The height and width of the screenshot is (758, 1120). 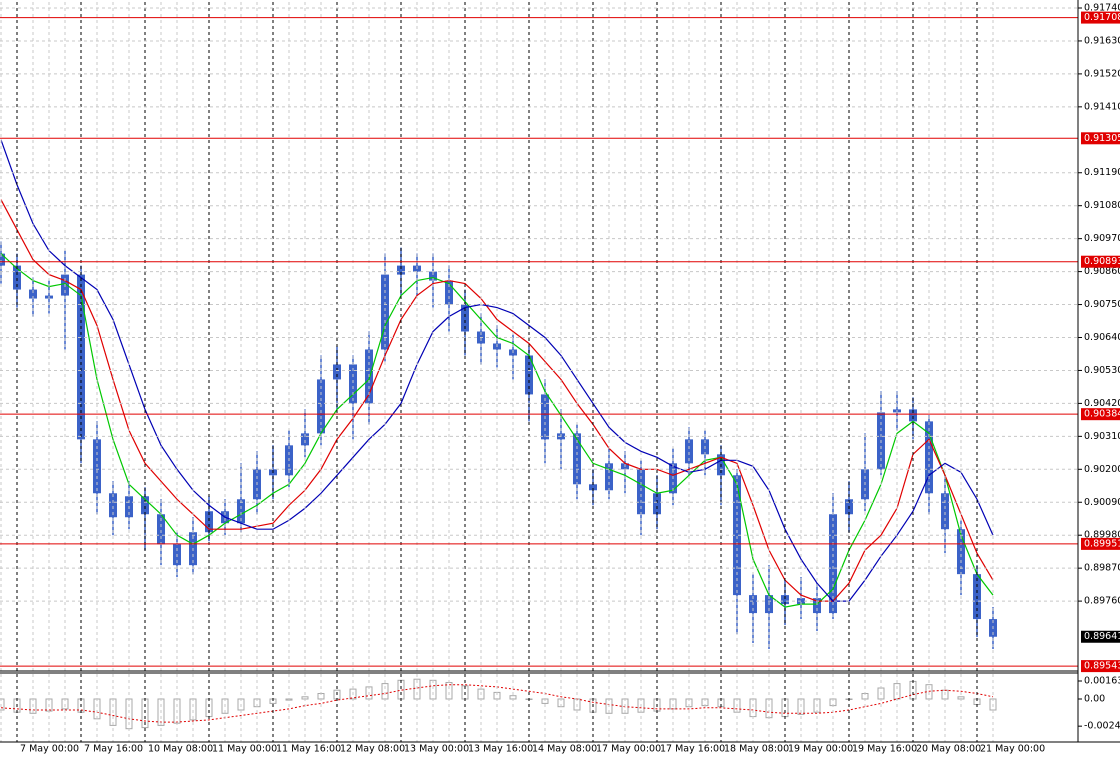 What do you see at coordinates (113, 749) in the screenshot?
I see `x-tick-label: 7 May 16:00` at bounding box center [113, 749].